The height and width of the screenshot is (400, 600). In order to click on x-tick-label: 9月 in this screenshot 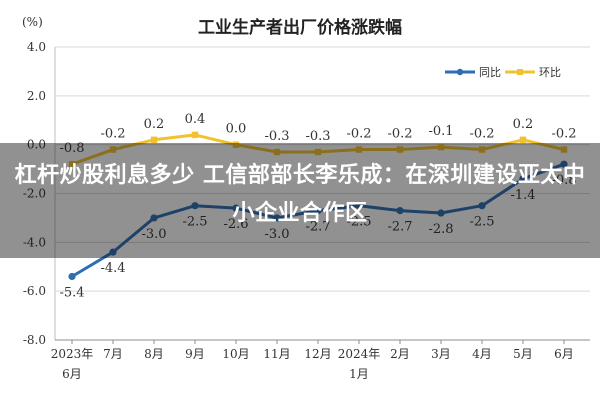, I will do `click(195, 354)`.